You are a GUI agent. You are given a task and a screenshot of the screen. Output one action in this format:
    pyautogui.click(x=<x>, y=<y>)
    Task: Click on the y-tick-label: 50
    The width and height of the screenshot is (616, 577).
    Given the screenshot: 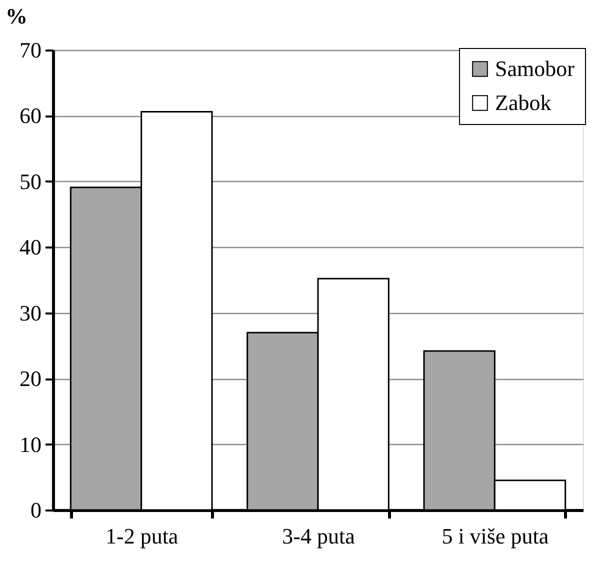 What is the action you would take?
    pyautogui.click(x=31, y=181)
    